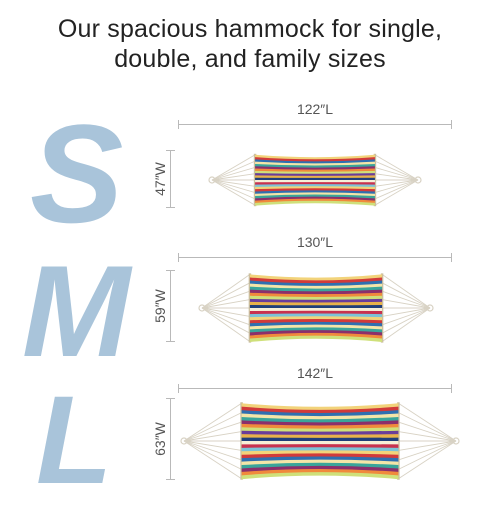 The height and width of the screenshot is (510, 500). What do you see at coordinates (320, 441) in the screenshot?
I see `hammock-large-image` at bounding box center [320, 441].